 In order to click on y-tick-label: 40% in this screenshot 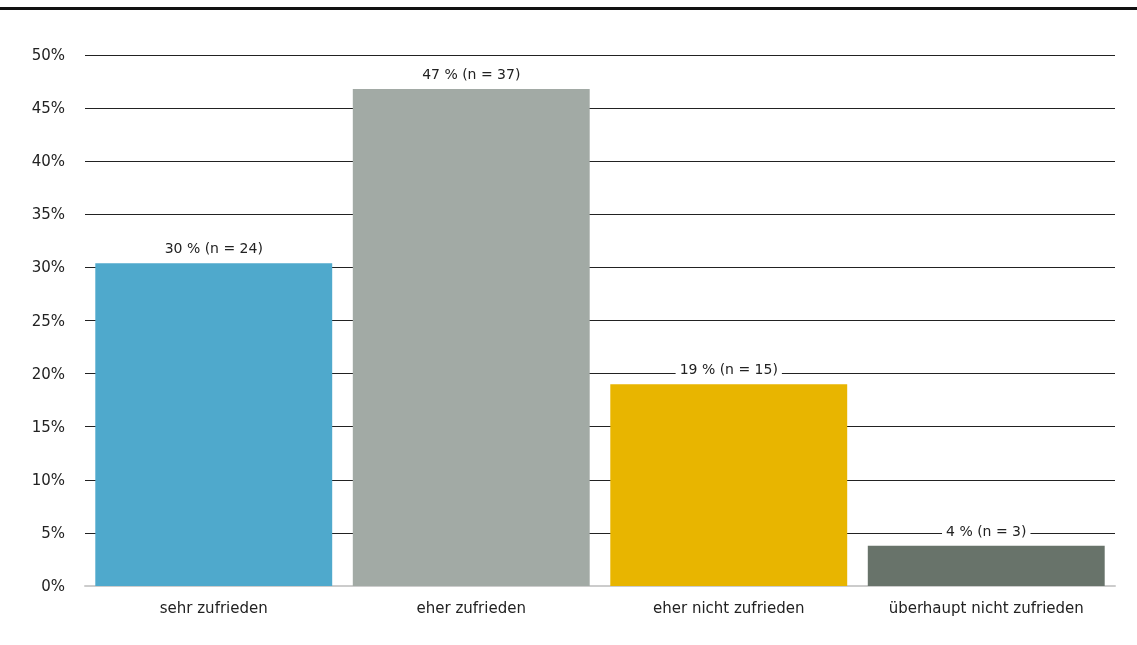, I will do `click(48, 161)`.